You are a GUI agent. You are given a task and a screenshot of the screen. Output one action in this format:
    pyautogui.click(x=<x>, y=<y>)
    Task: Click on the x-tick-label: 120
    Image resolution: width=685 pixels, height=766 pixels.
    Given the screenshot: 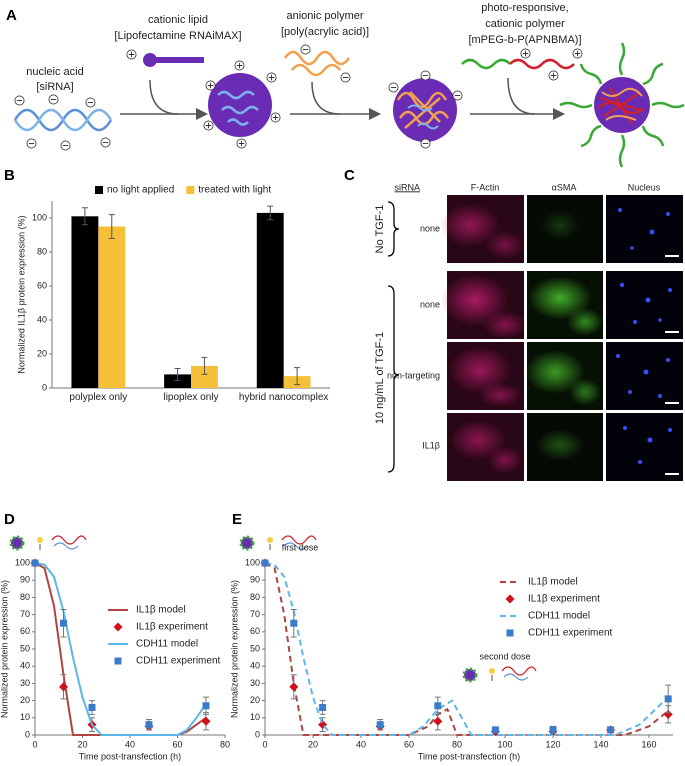 What is the action you would take?
    pyautogui.click(x=552, y=744)
    